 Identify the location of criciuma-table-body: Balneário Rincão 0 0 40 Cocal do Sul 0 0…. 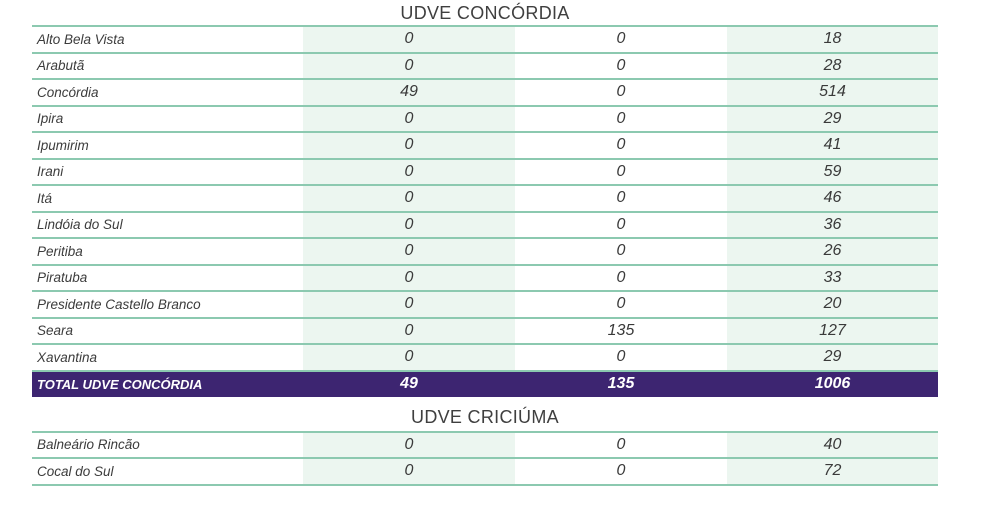
(485, 459).